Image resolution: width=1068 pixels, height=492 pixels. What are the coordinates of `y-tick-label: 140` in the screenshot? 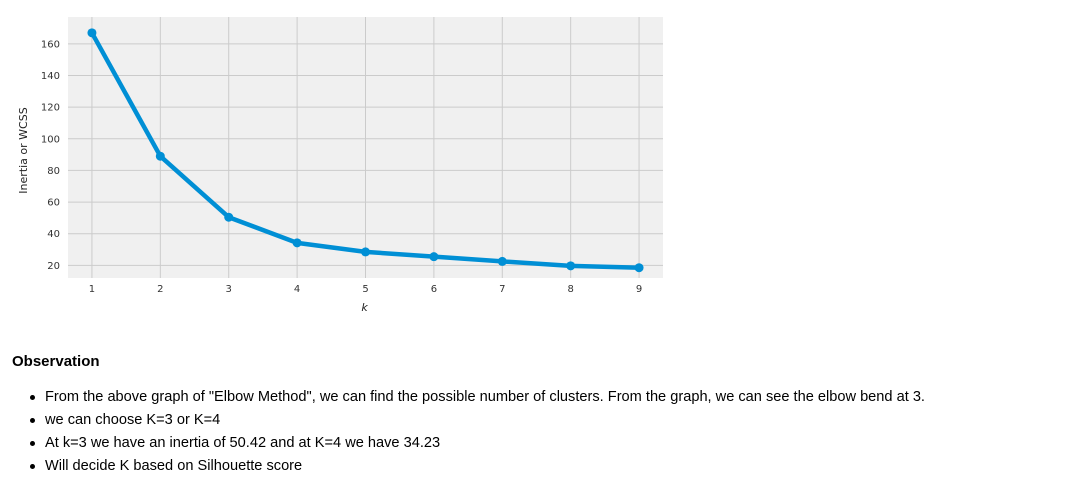 It's located at (50, 76).